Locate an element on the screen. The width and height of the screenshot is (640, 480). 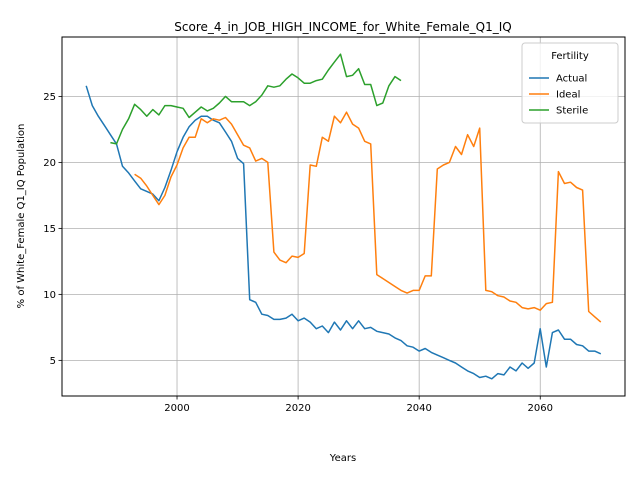
y-tick-label: 10 is located at coordinates (49, 295).